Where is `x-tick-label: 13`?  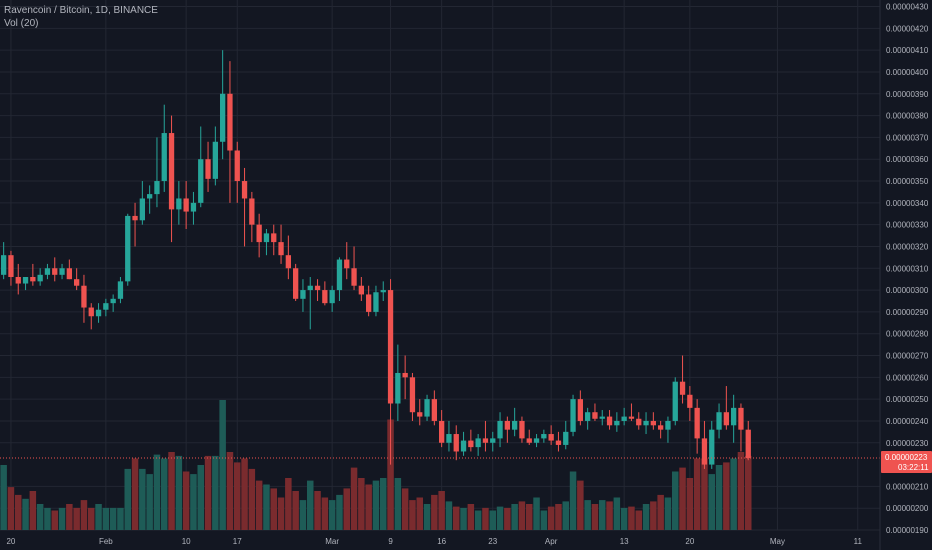
x-tick-label: 13 is located at coordinates (624, 541).